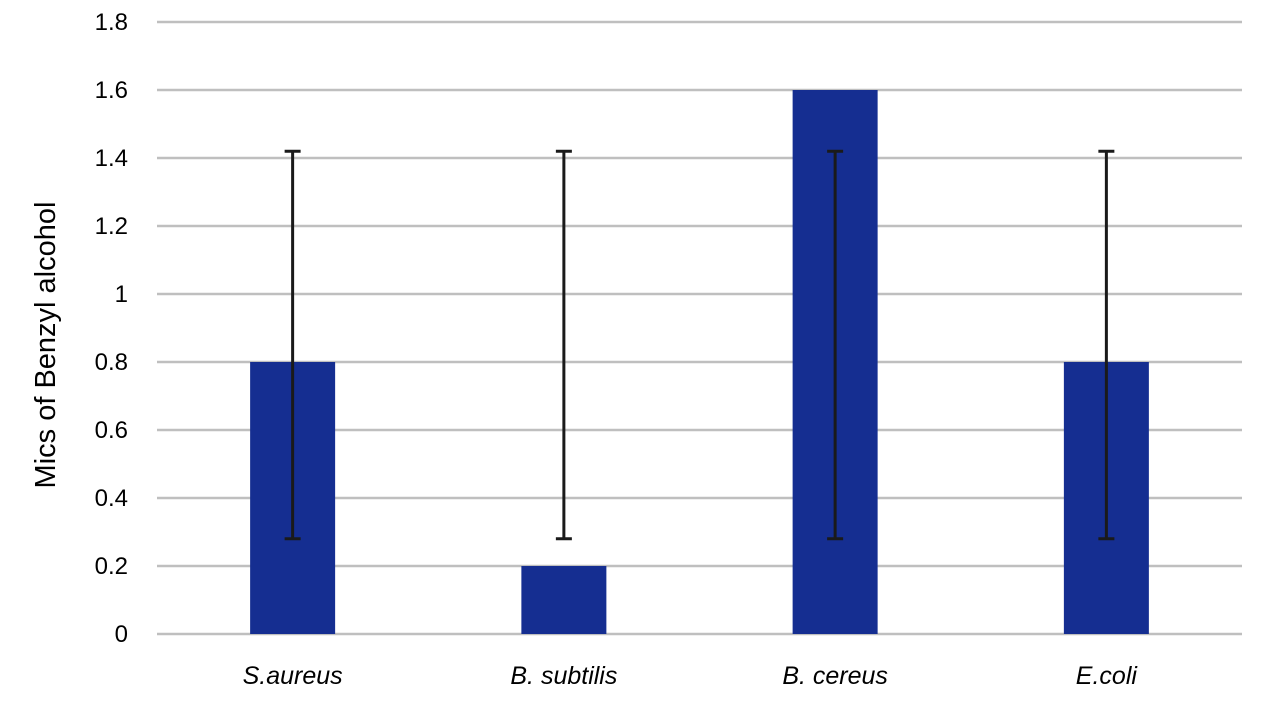 Image resolution: width=1270 pixels, height=712 pixels. I want to click on x-category-label: E.coli, so click(1107, 676).